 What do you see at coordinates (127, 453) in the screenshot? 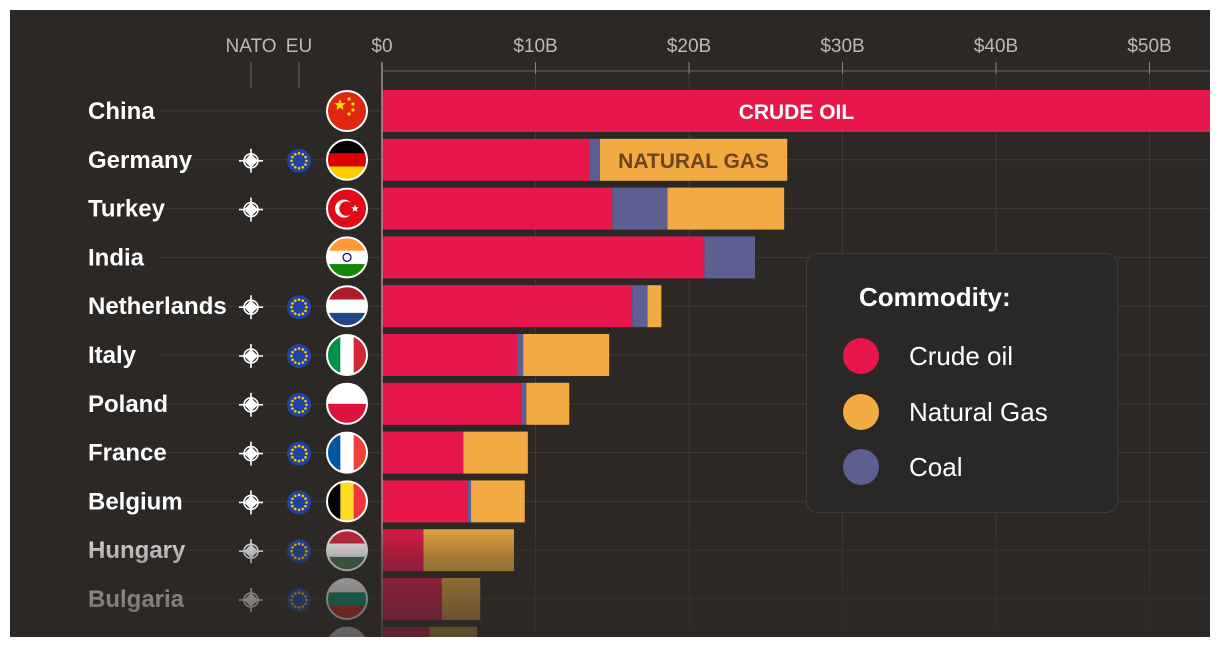
I see `country-label: France` at bounding box center [127, 453].